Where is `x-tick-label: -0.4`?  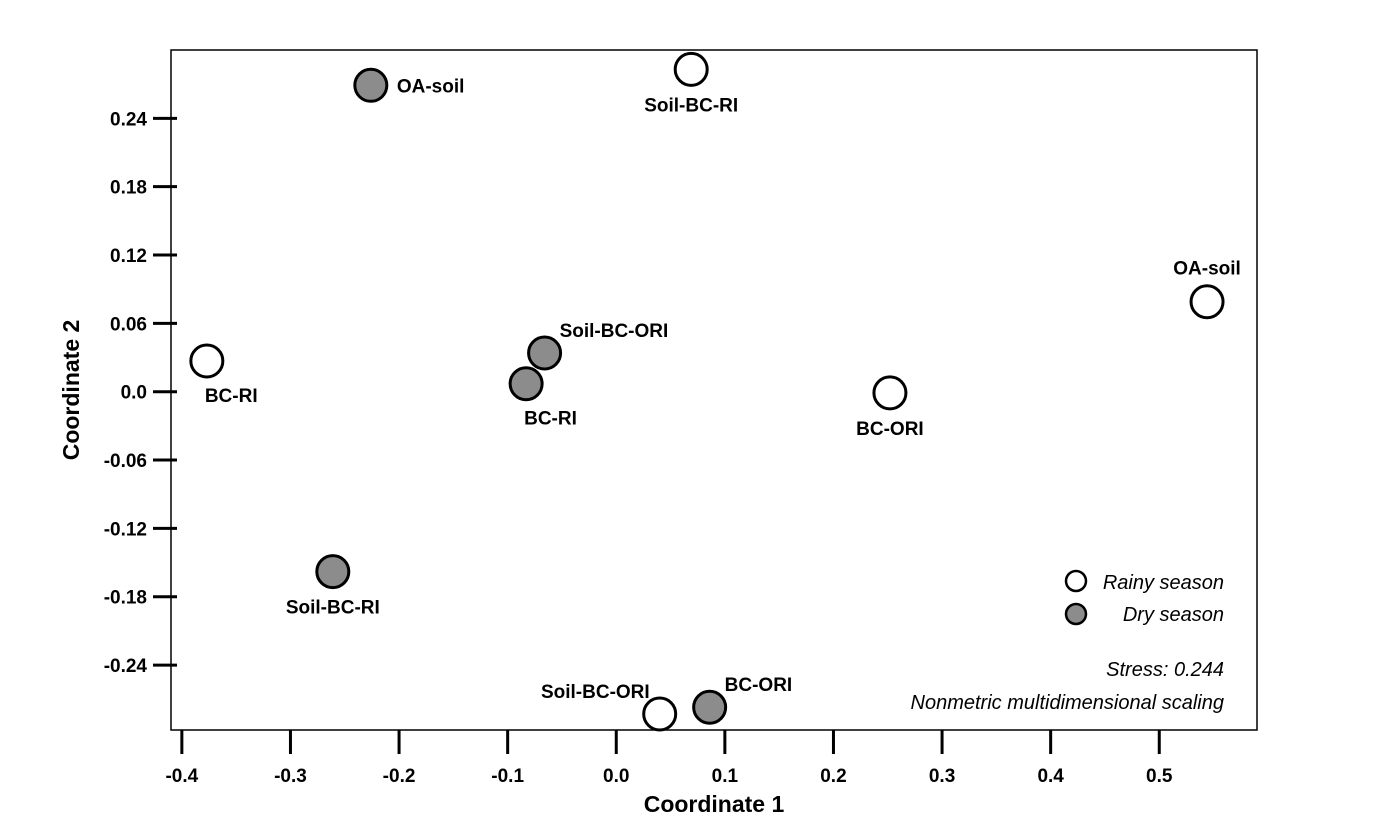 x-tick-label: -0.4 is located at coordinates (181, 776).